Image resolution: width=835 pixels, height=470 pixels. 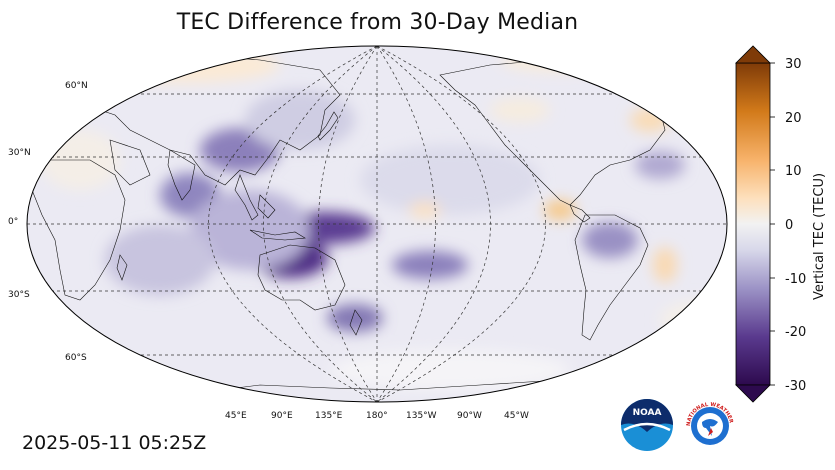 I want to click on lon-label-135w: 135°W, so click(x=421, y=416).